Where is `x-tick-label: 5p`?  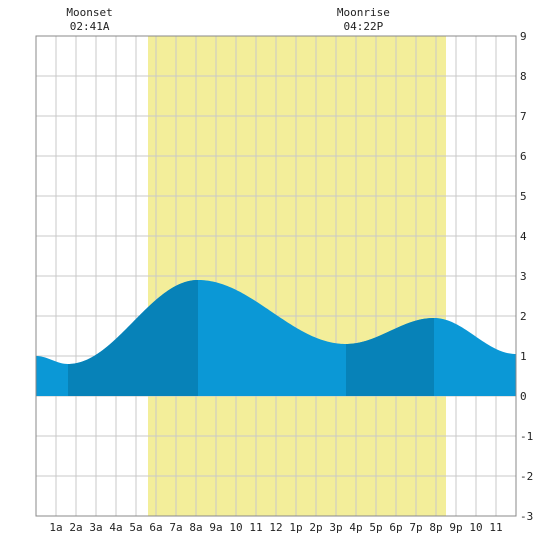
x-tick-label: 5p is located at coordinates (375, 527).